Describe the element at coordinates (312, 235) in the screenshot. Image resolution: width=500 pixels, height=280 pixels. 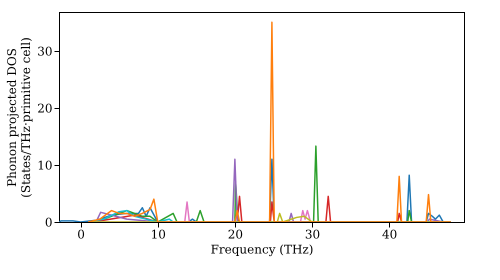
I see `x-tick-label: 30` at that location.